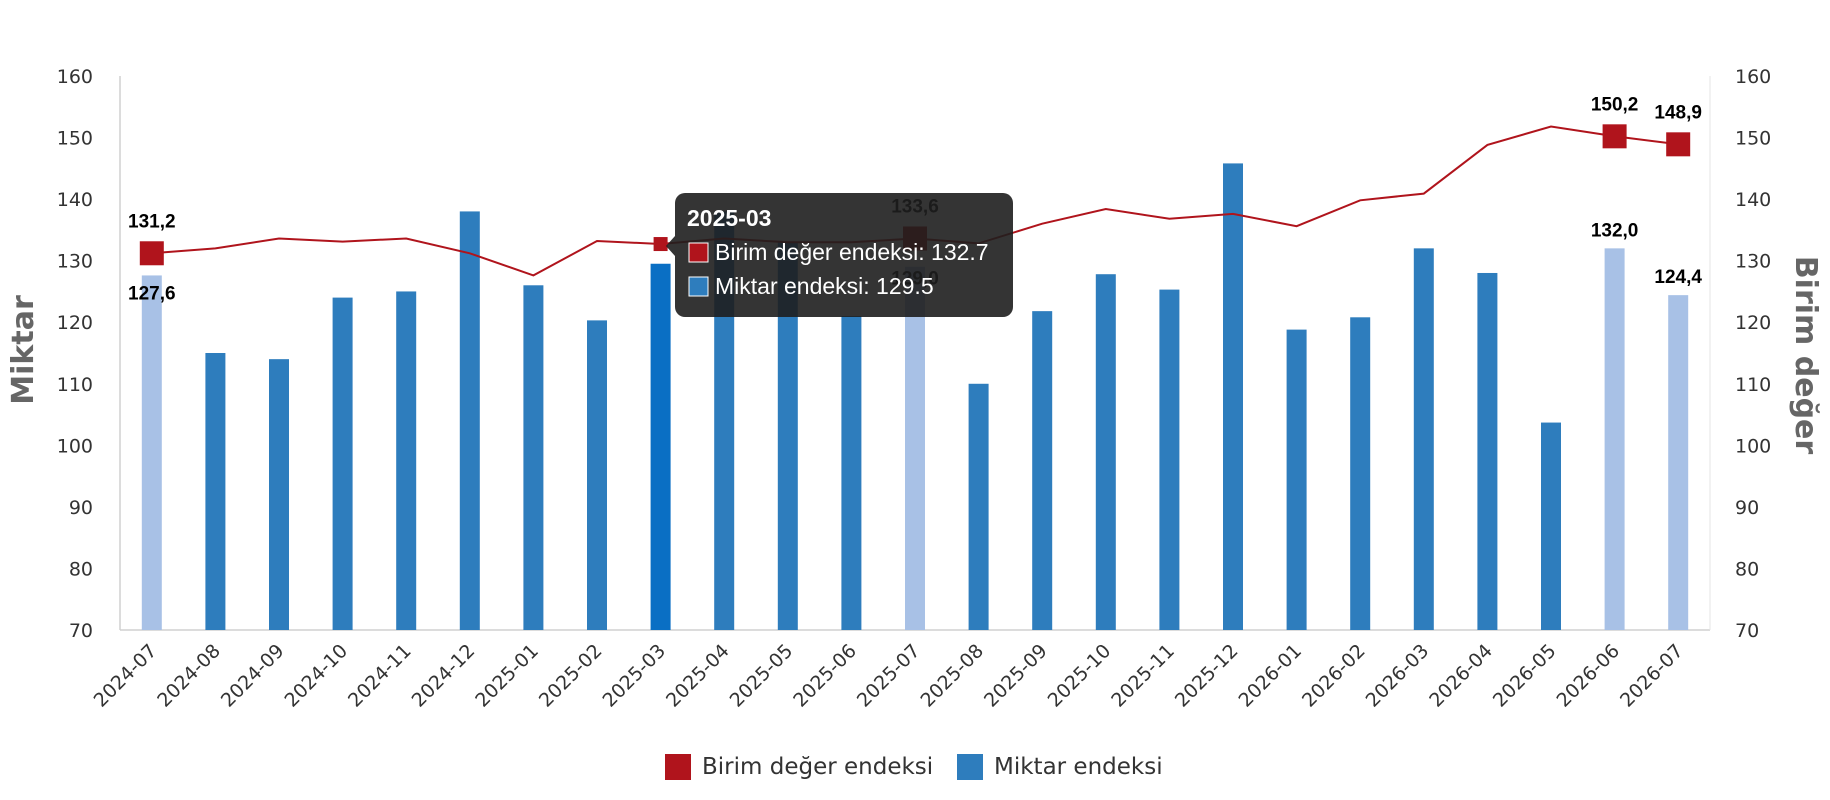  What do you see at coordinates (1747, 631) in the screenshot?
I see `y-right-tick-label: 70` at bounding box center [1747, 631].